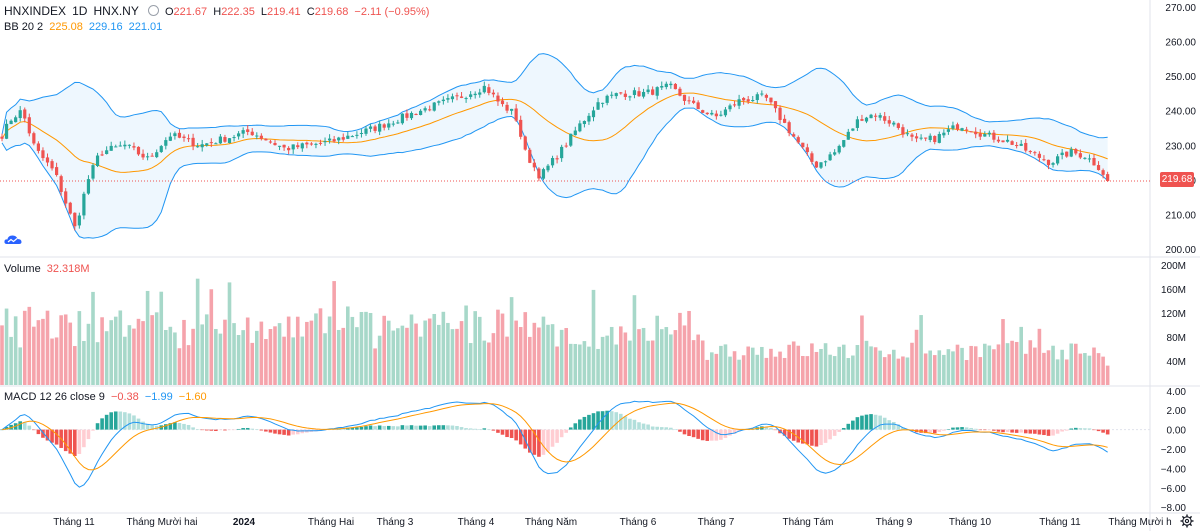  What do you see at coordinates (35, 11) in the screenshot?
I see `symbol-name: HNXINDEX` at bounding box center [35, 11].